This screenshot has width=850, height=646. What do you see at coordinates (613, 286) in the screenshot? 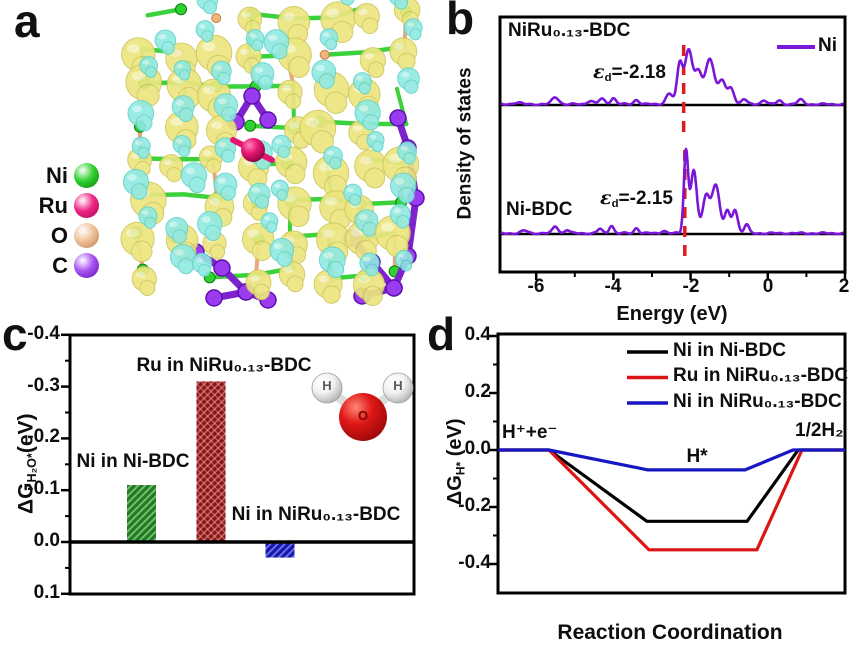
I see `dos-xtick--4: -4` at bounding box center [613, 286].